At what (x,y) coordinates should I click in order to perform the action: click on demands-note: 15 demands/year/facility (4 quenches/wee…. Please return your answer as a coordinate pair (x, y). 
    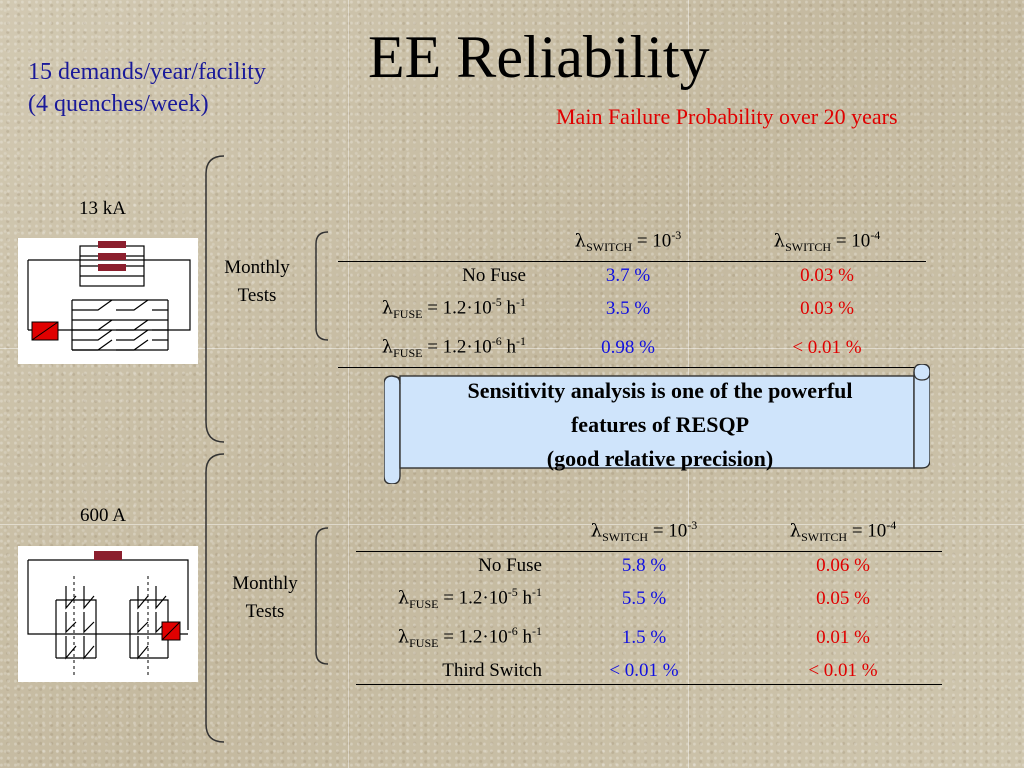
    Looking at the image, I should click on (147, 88).